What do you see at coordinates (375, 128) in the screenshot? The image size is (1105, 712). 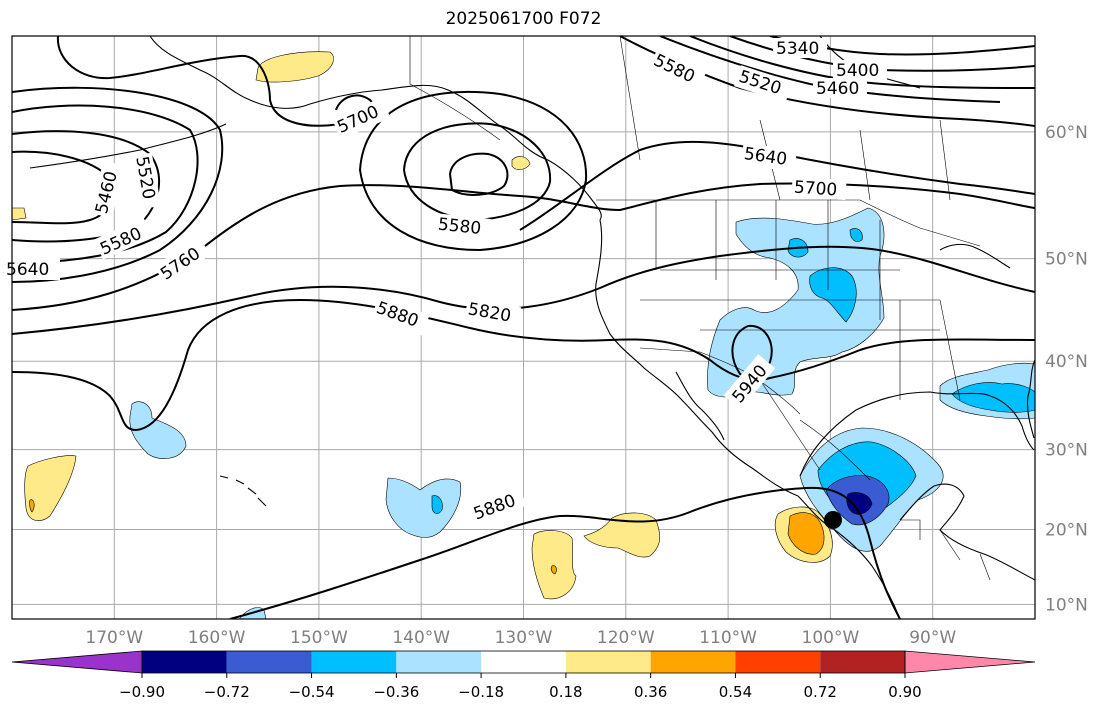 I see `coast-alaska` at bounding box center [375, 128].